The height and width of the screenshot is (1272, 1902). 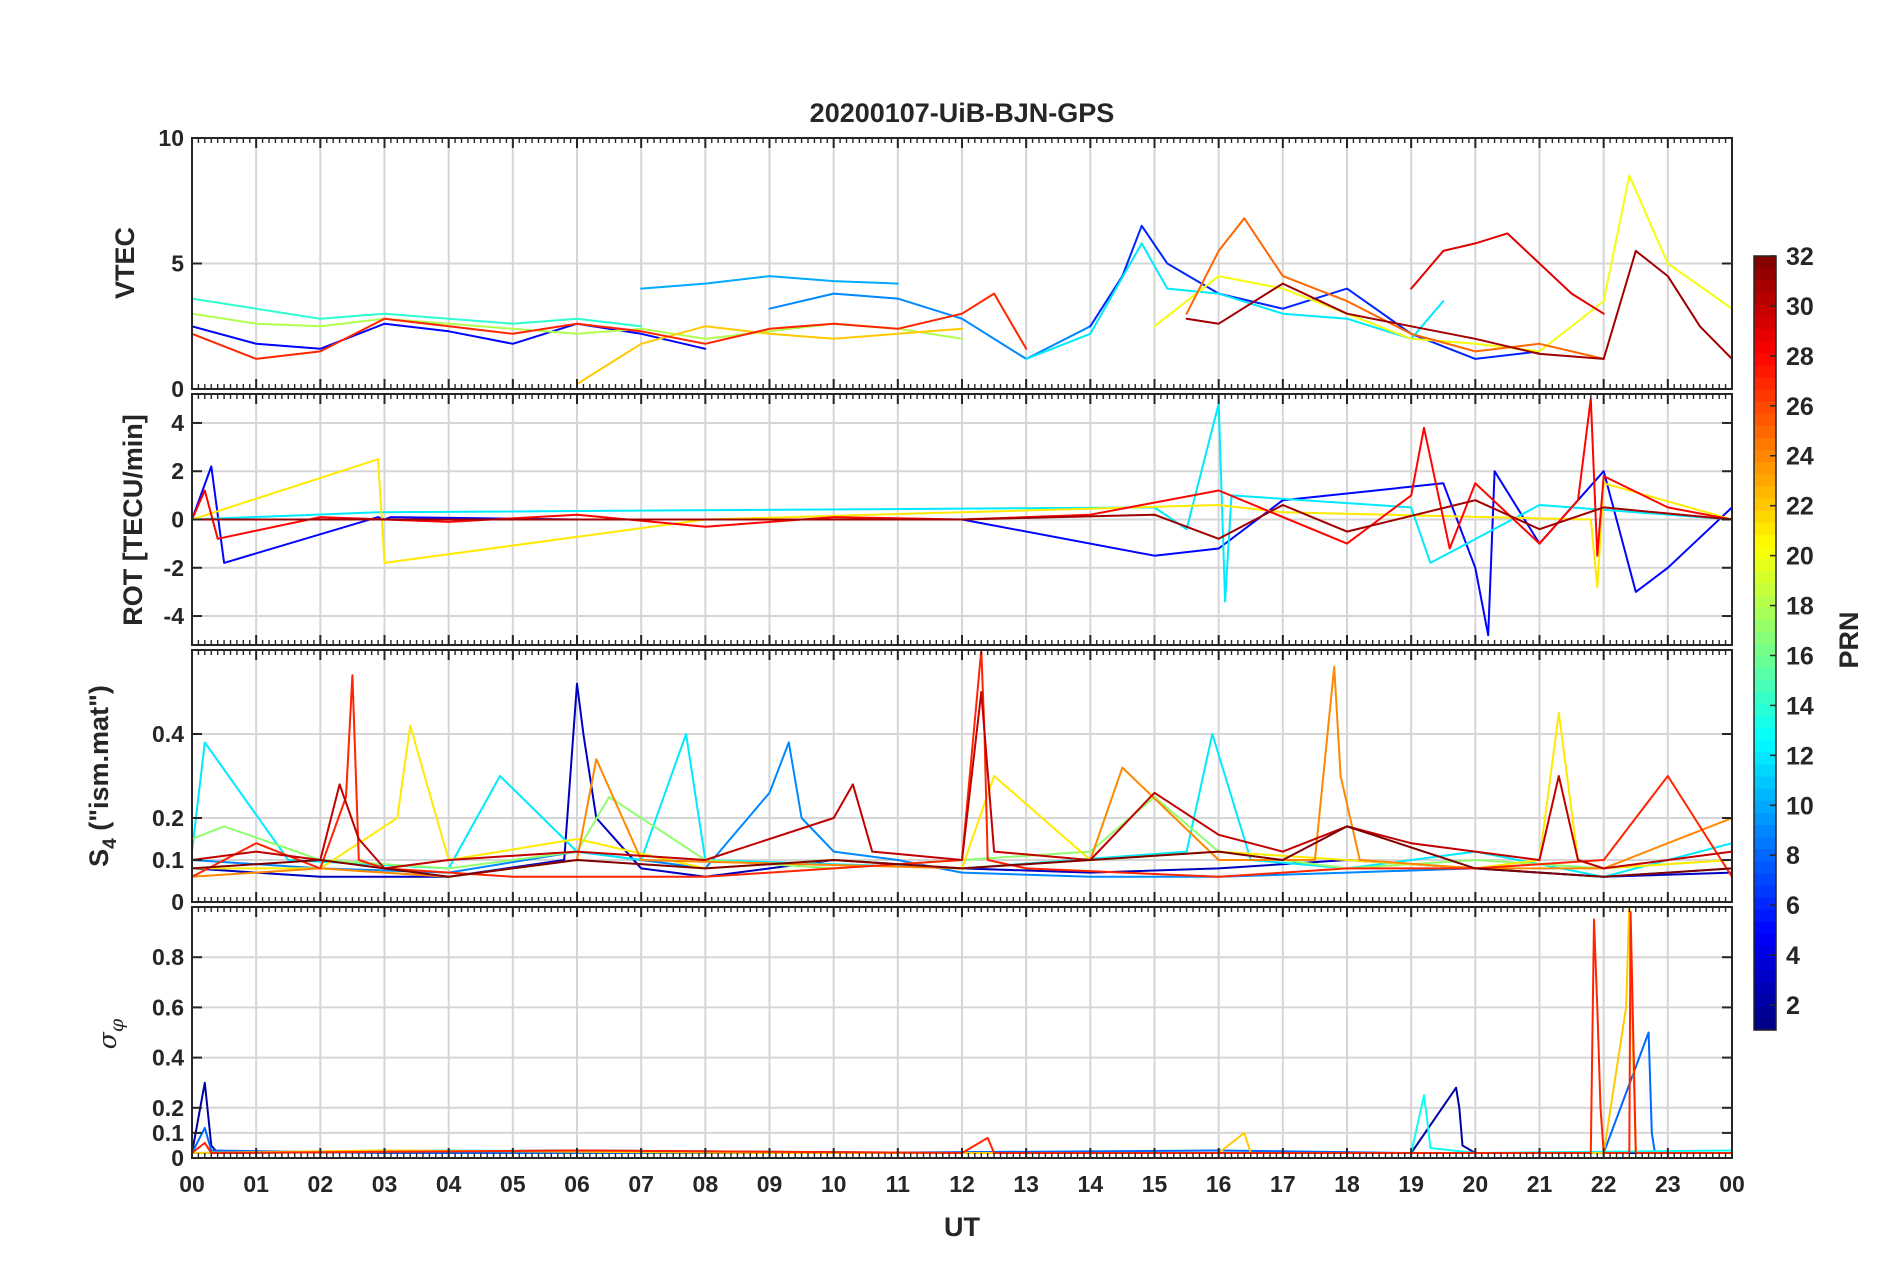 I want to click on x-tick-label: 22, so click(x=1604, y=1184).